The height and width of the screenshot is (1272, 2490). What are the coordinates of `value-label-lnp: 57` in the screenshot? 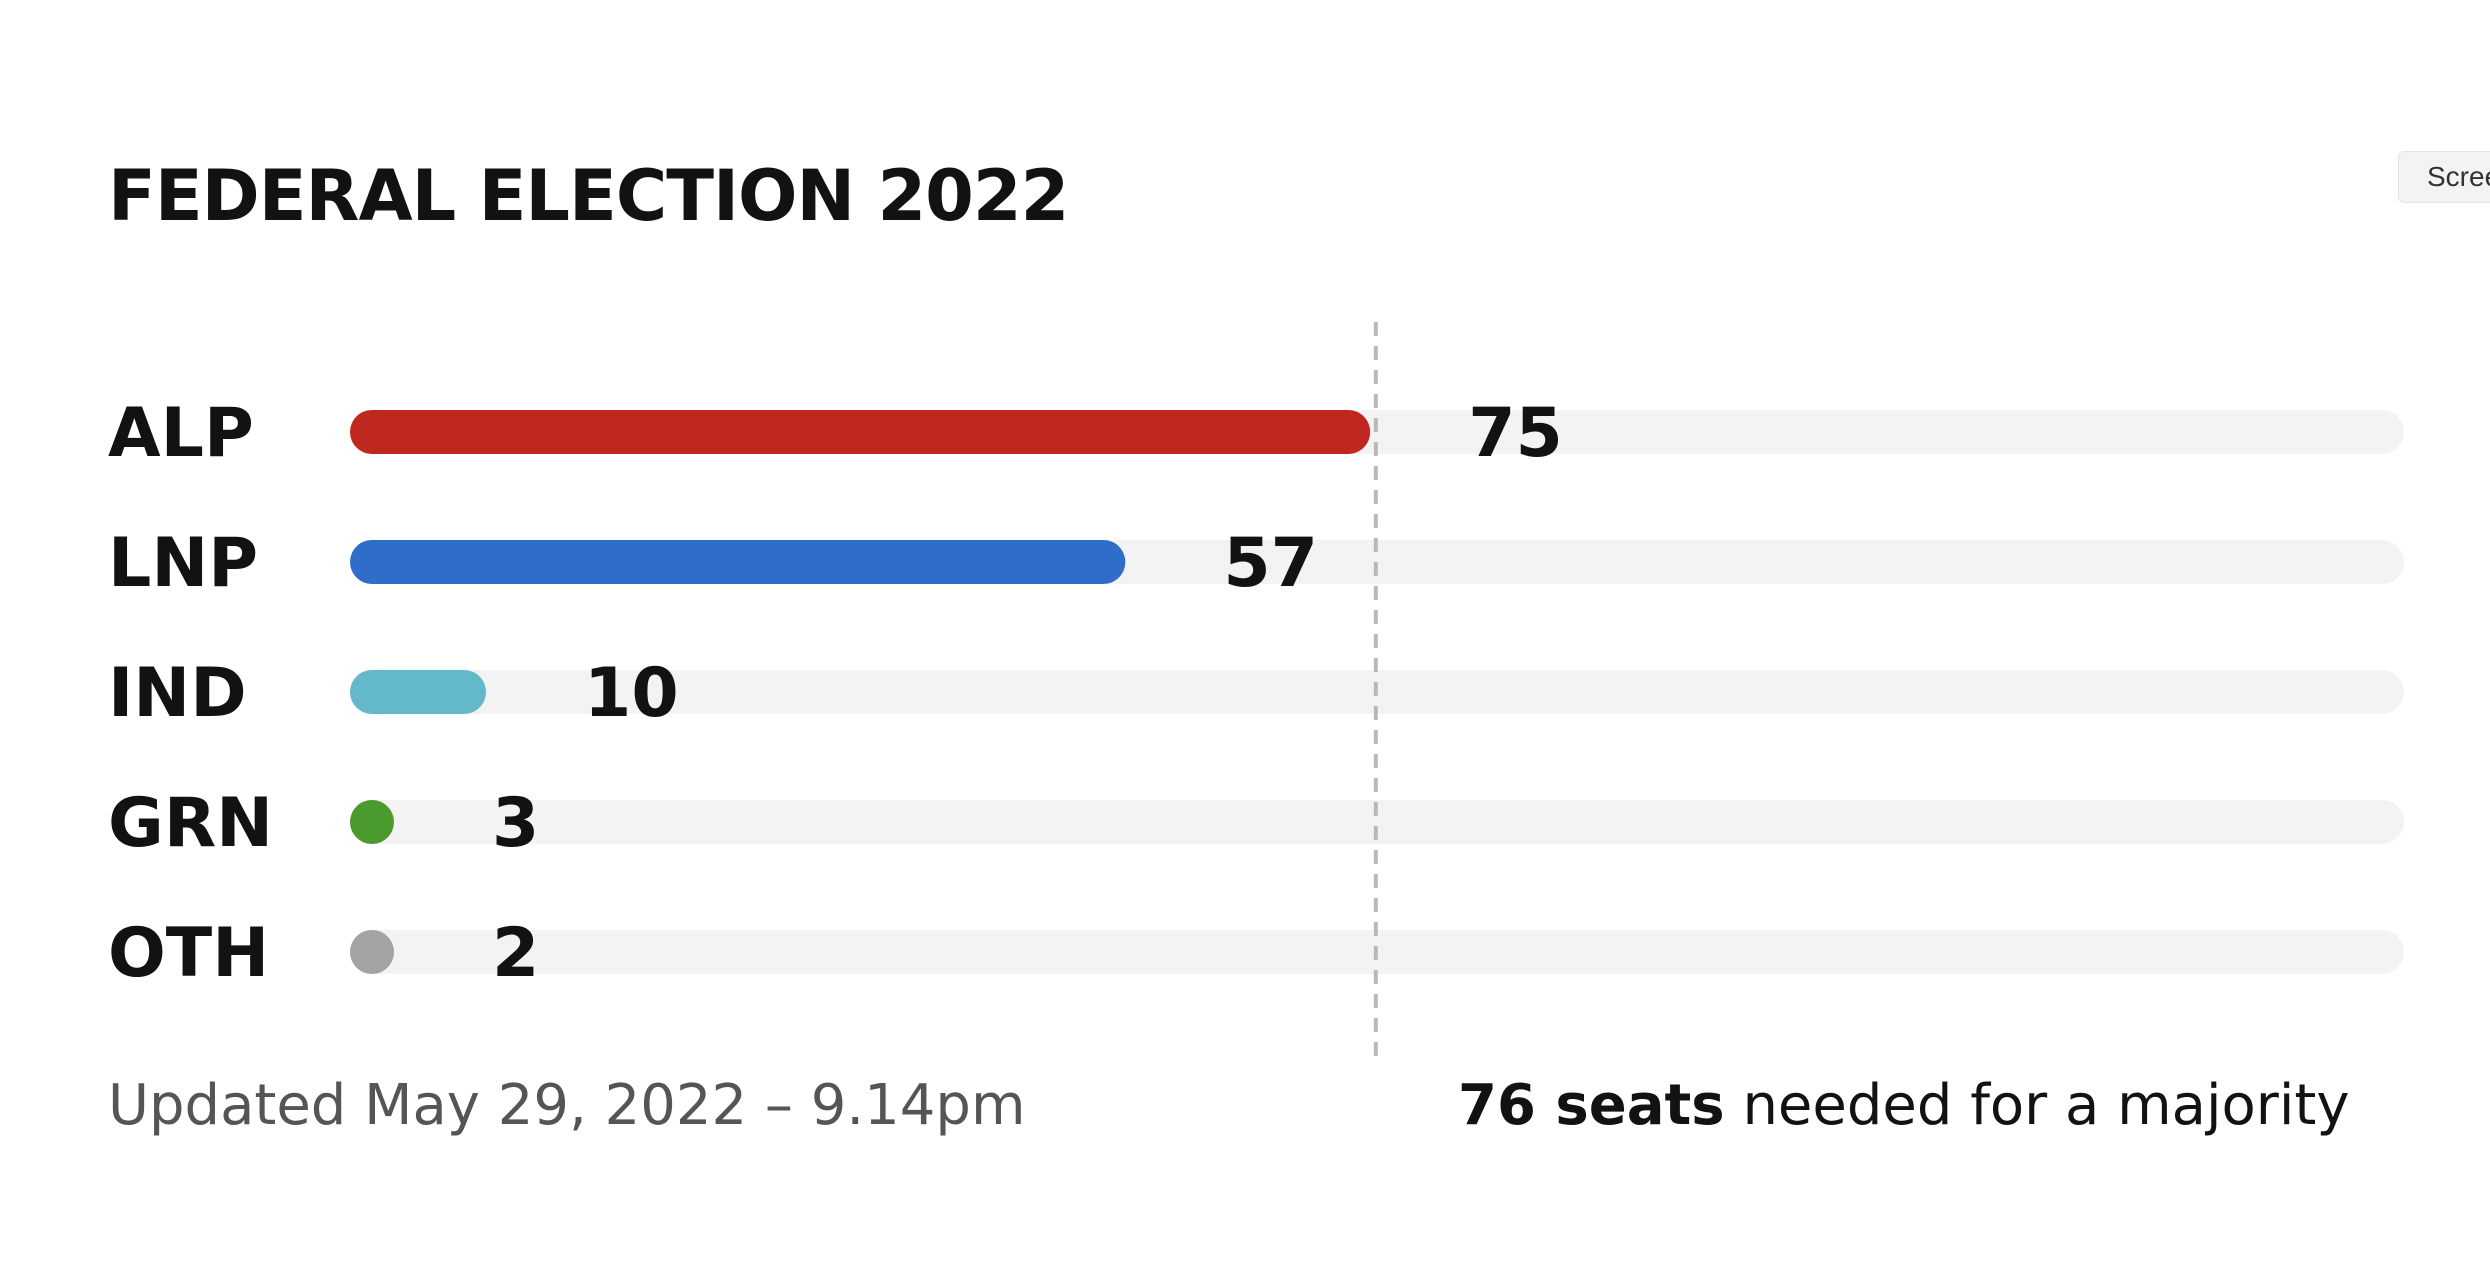 It's located at (1270, 563).